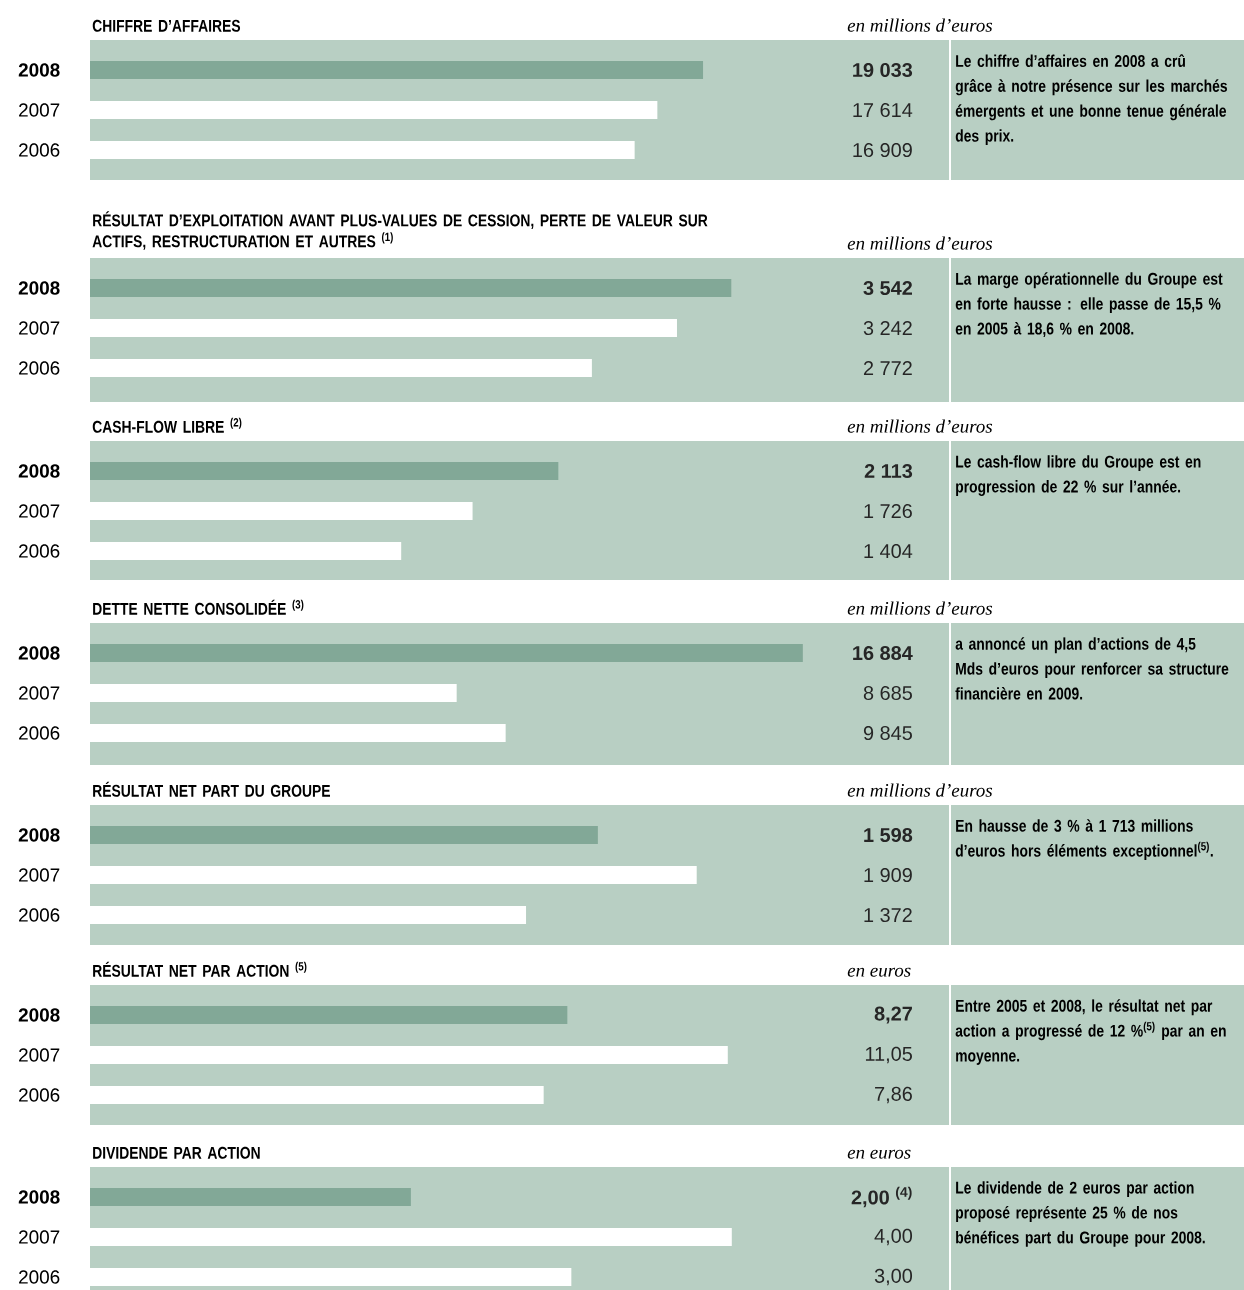 This screenshot has width=1244, height=1290. What do you see at coordinates (198, 607) in the screenshot?
I see `chart-title: DETTE NETTE CONSOLIDÉE $^{(3)}$` at bounding box center [198, 607].